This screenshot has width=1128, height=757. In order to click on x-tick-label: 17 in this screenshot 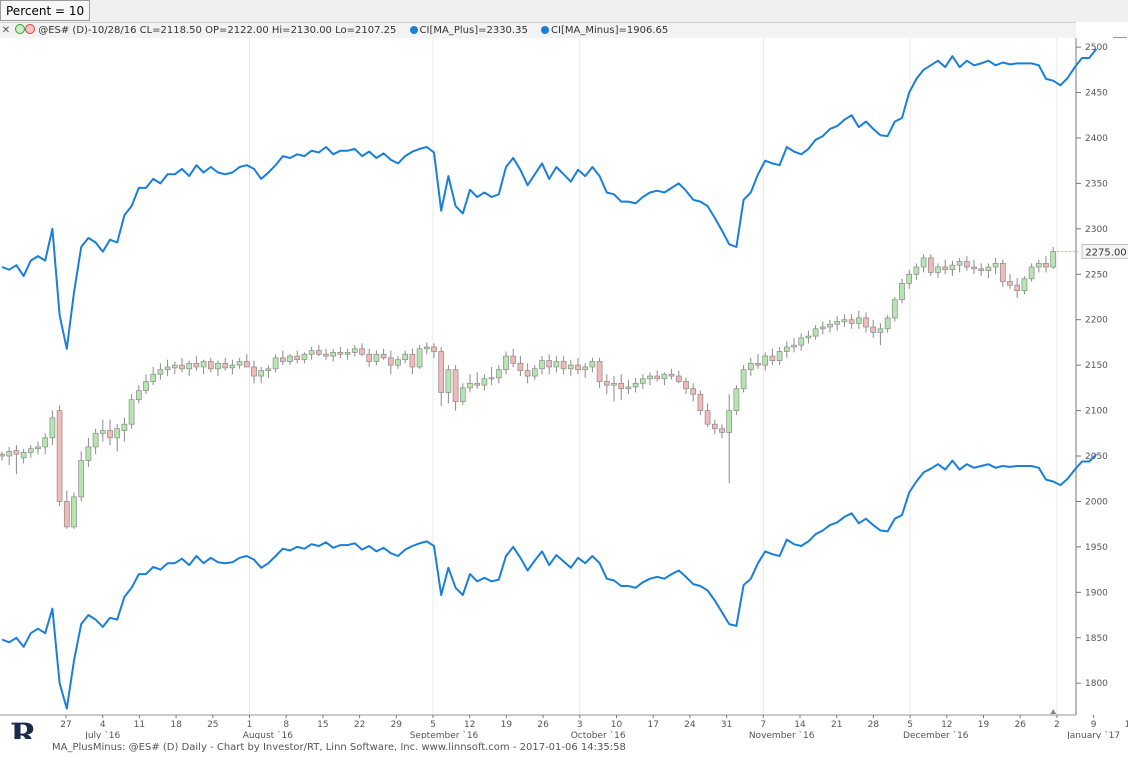, I will do `click(652, 725)`.